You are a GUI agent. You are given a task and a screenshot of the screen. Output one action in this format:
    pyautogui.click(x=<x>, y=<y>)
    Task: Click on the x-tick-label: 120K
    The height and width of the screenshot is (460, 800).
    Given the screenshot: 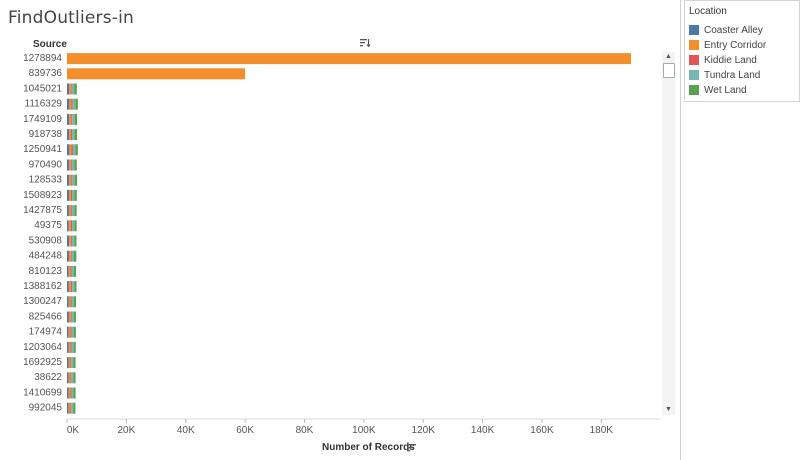 What is the action you would take?
    pyautogui.click(x=424, y=430)
    